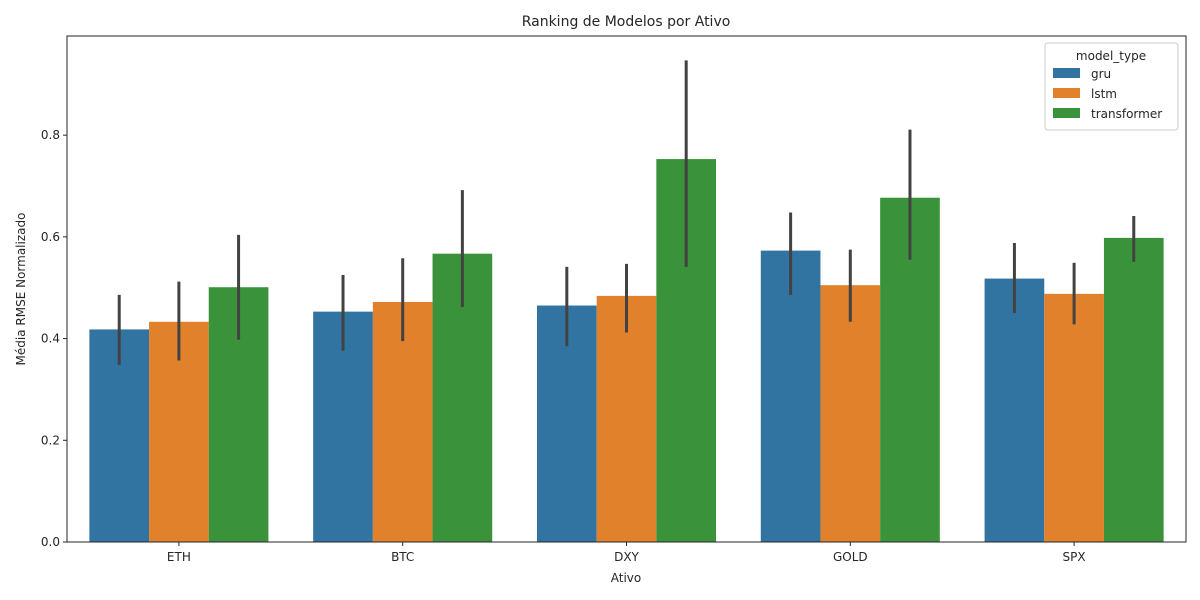 This screenshot has height=600, width=1200. Describe the element at coordinates (1126, 114) in the screenshot. I see `legend-label-transformer: transformer` at that location.